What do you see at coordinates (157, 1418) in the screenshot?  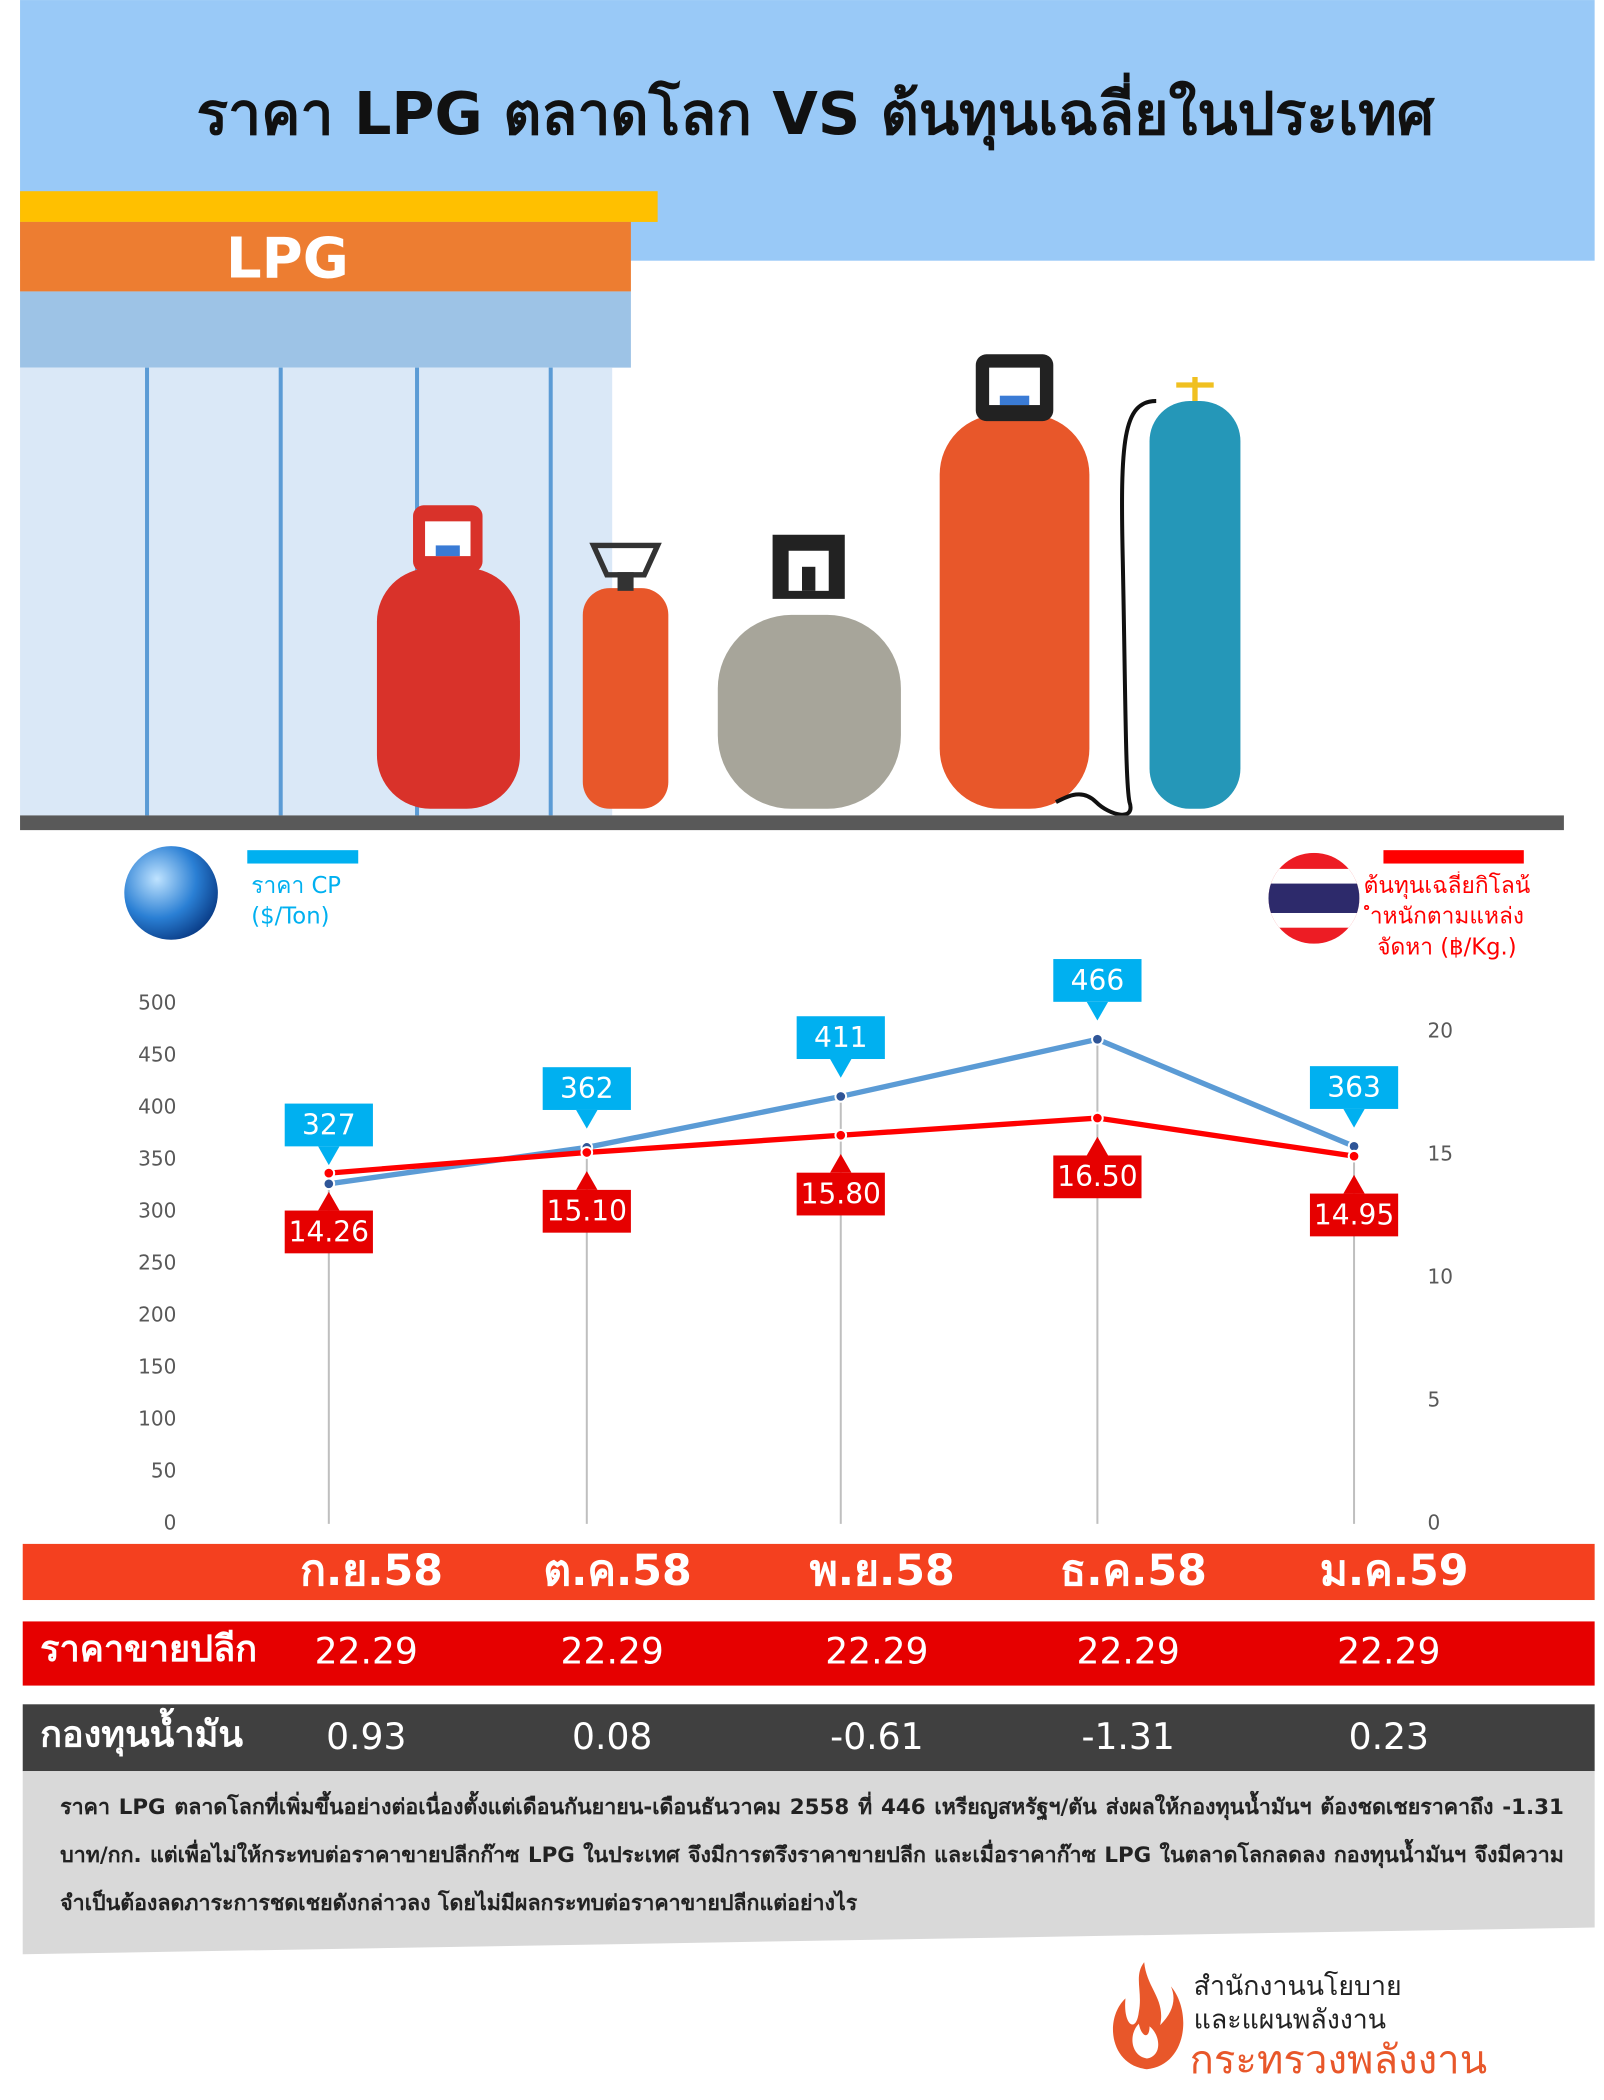 I see `y-tick-label: 100` at bounding box center [157, 1418].